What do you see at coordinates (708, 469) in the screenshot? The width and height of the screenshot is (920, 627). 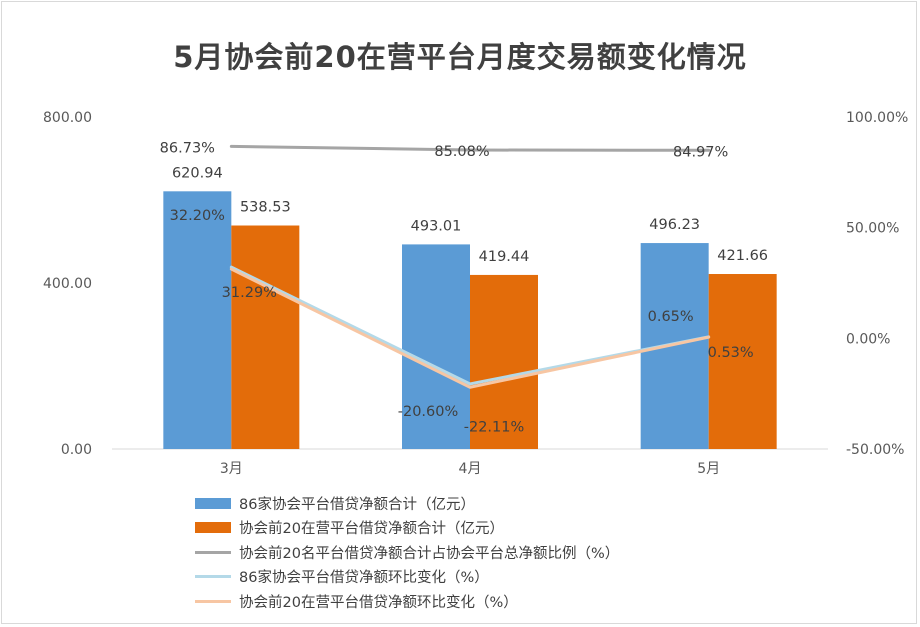 I see `x-tick-label: 5月` at bounding box center [708, 469].